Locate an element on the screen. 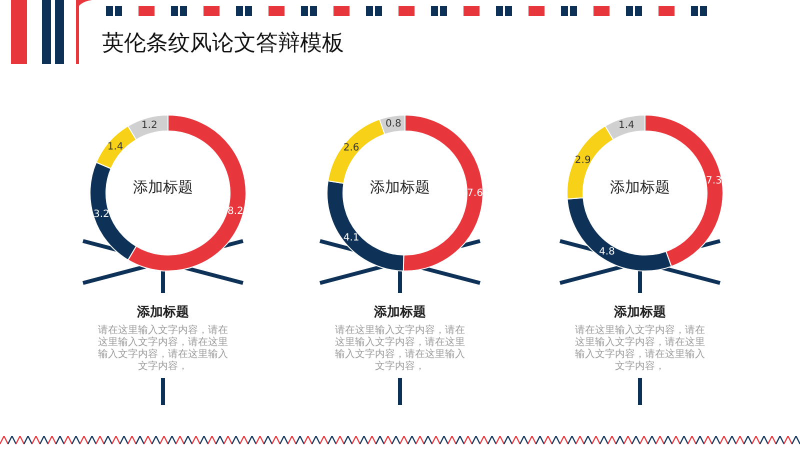 Image resolution: width=800 pixels, height=450 pixels. data-label: 7.3 is located at coordinates (714, 180).